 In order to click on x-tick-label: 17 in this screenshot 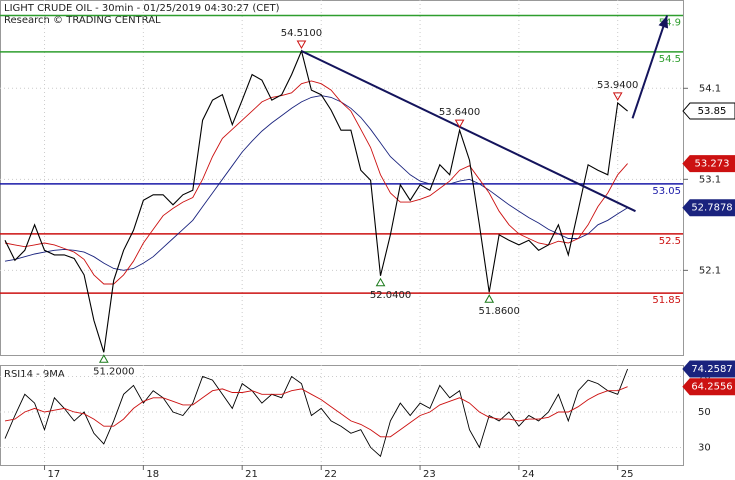, I will do `click(54, 474)`.